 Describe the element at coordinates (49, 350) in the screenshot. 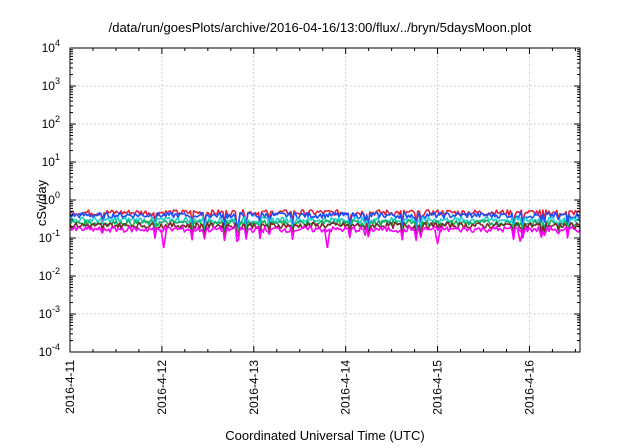

I see `y-tick-label: 10⁻⁴` at that location.